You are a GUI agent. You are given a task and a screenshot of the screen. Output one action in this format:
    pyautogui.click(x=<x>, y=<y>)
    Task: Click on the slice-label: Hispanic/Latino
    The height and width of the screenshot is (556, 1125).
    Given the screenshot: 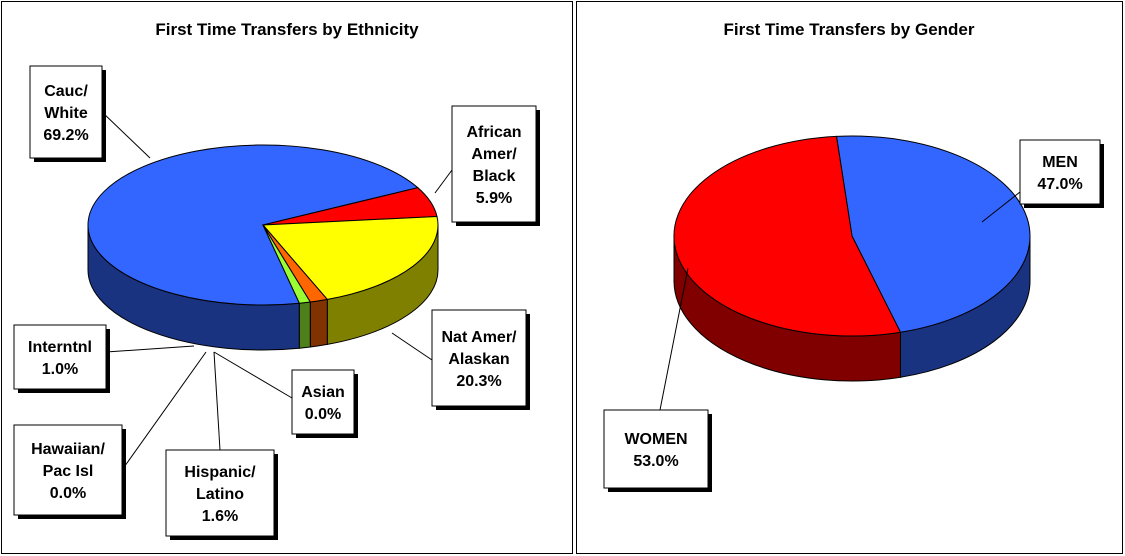 What is the action you would take?
    pyautogui.click(x=220, y=483)
    